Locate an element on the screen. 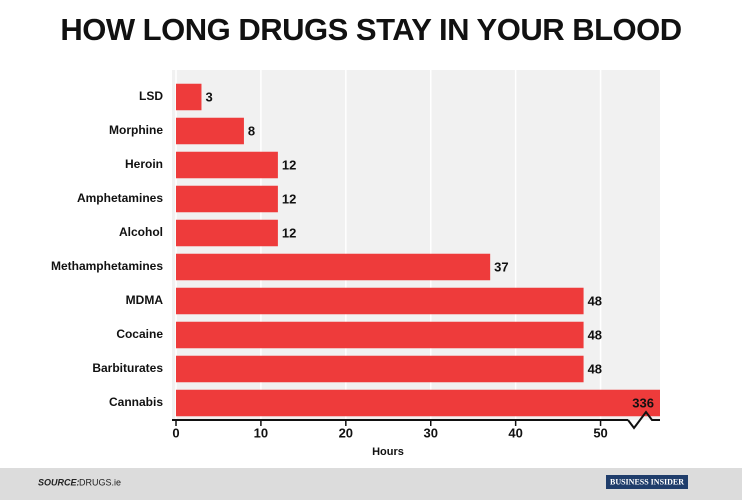  source: DRUGS.ie is located at coordinates (100, 482).